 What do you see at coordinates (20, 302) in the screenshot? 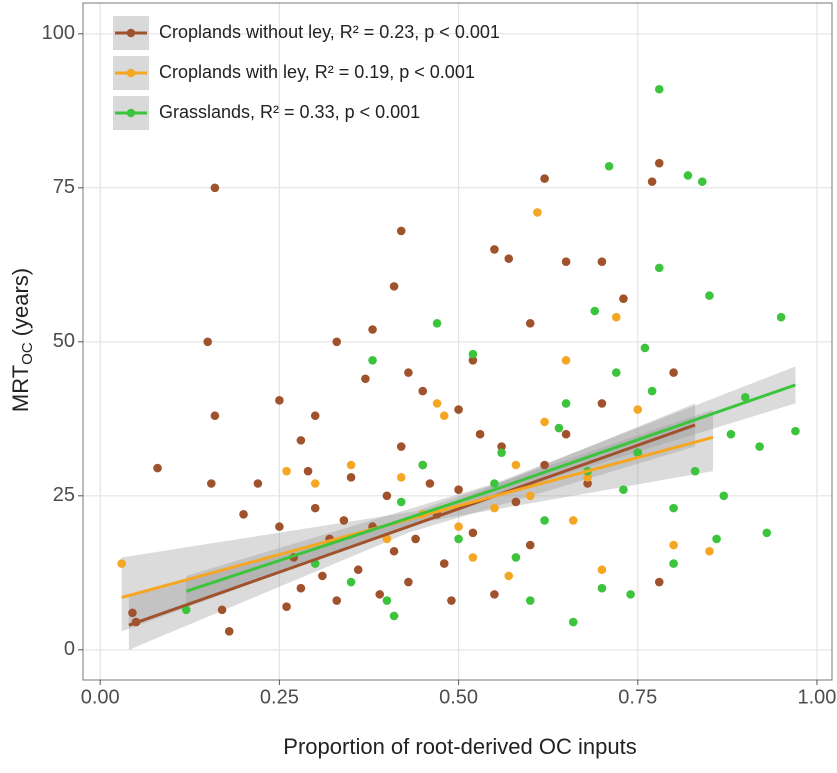
I see `y-label-unit: (years)` at bounding box center [20, 302].